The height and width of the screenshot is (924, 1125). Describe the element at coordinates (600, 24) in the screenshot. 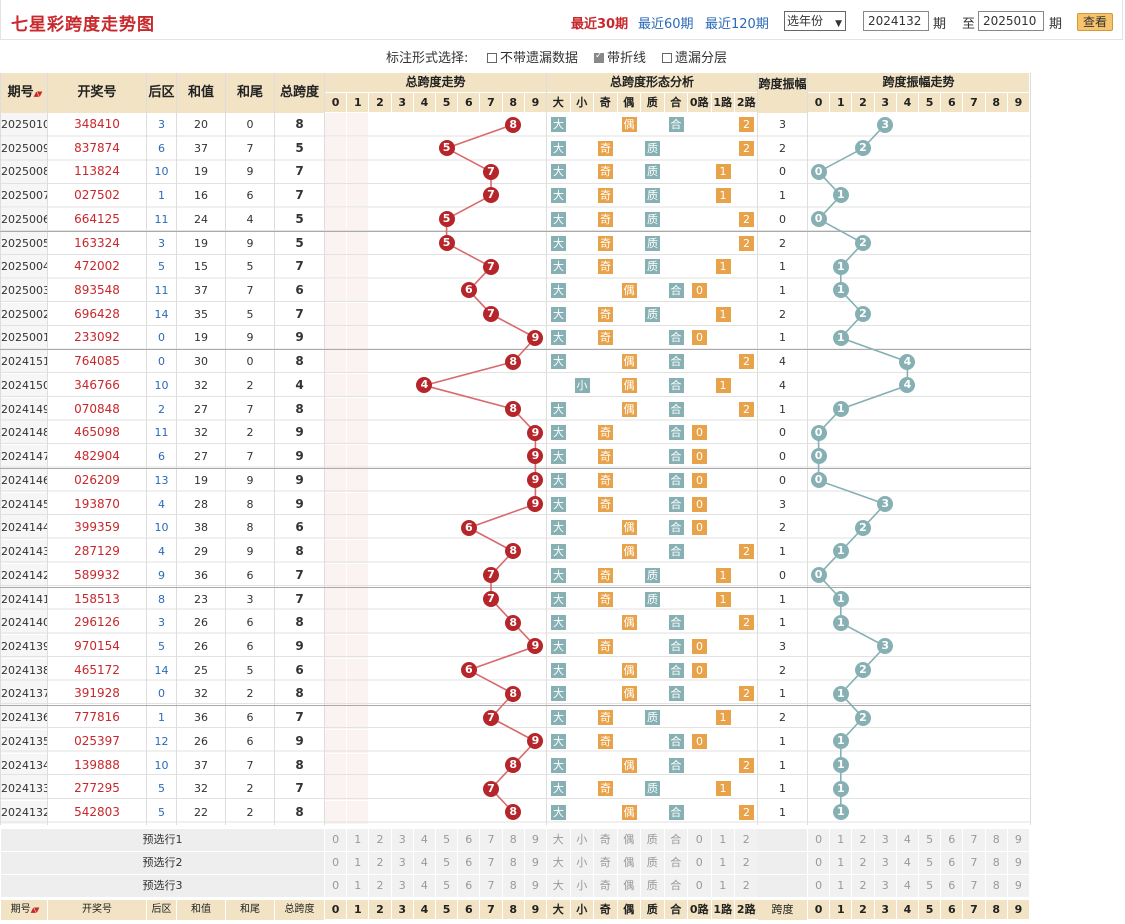

I see `nav-recent-30: 最近30期` at that location.